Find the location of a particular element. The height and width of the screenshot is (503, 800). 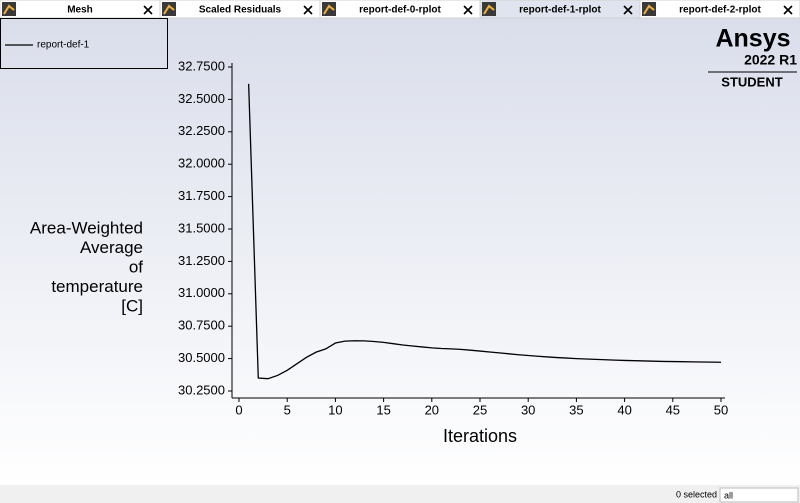

tab is located at coordinates (719, 9).